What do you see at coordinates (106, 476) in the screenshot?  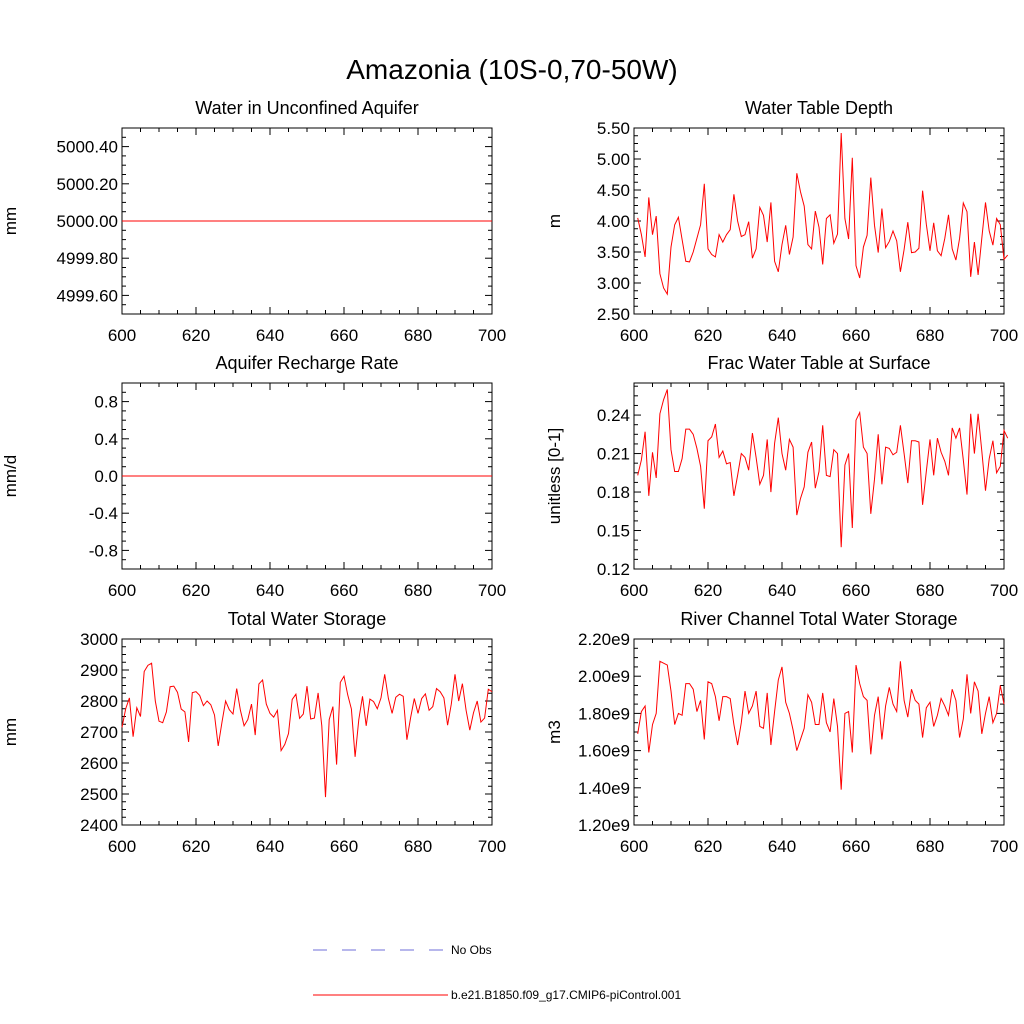 I see `y-tick-label: 0.0` at bounding box center [106, 476].